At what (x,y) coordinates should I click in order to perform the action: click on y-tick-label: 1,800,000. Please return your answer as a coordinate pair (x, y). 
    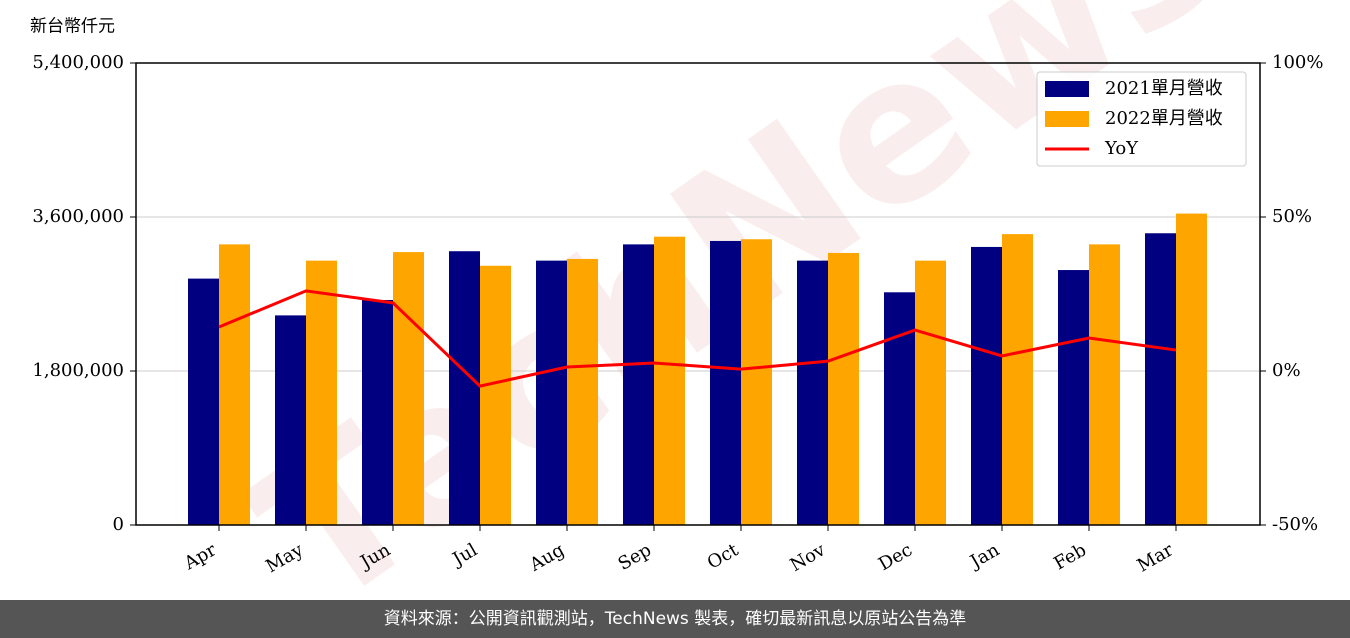
    Looking at the image, I should click on (78, 370).